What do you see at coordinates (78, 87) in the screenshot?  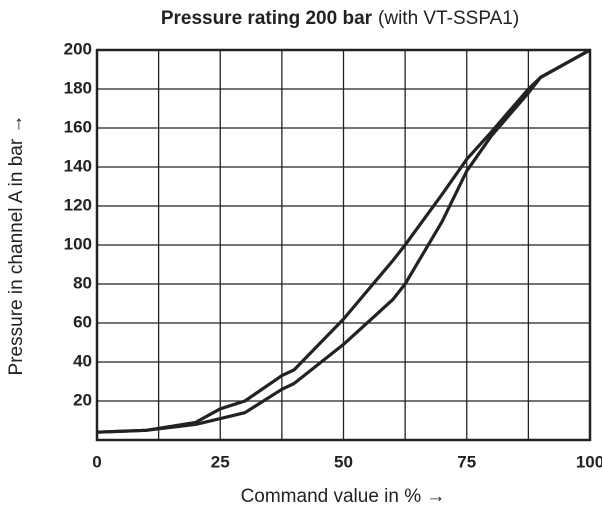 I see `y-tick-label: 180` at bounding box center [78, 87].